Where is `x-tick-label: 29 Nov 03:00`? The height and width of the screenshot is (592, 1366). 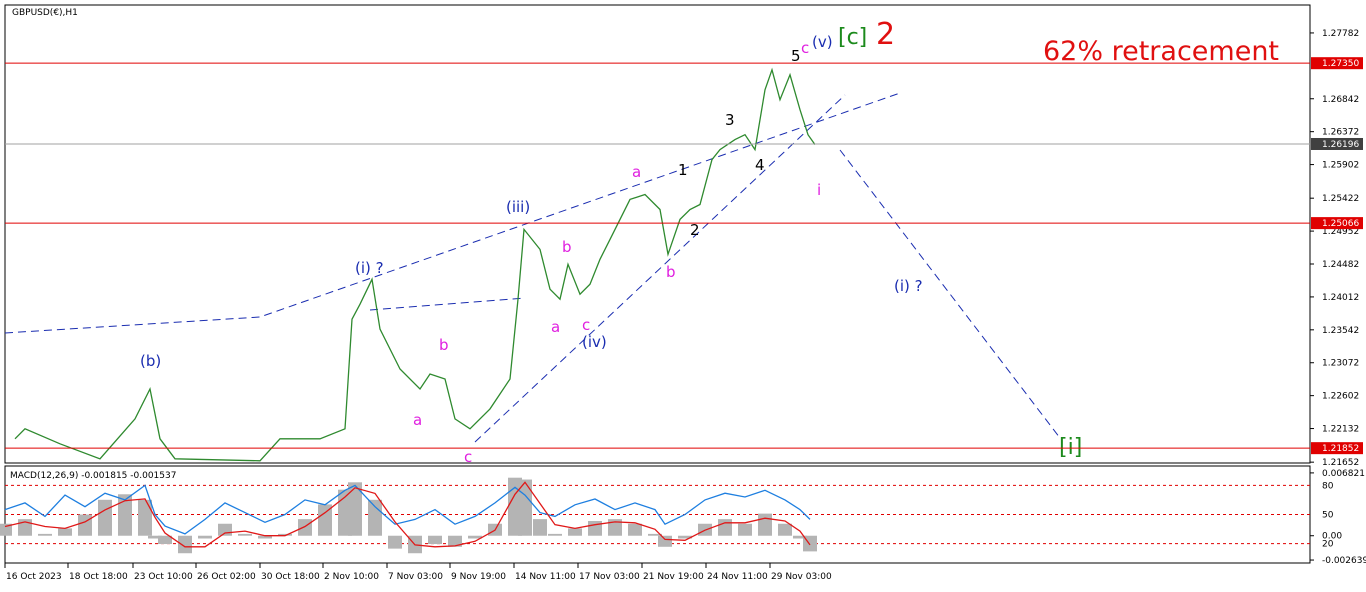 x-tick-label: 29 Nov 03:00 is located at coordinates (801, 577).